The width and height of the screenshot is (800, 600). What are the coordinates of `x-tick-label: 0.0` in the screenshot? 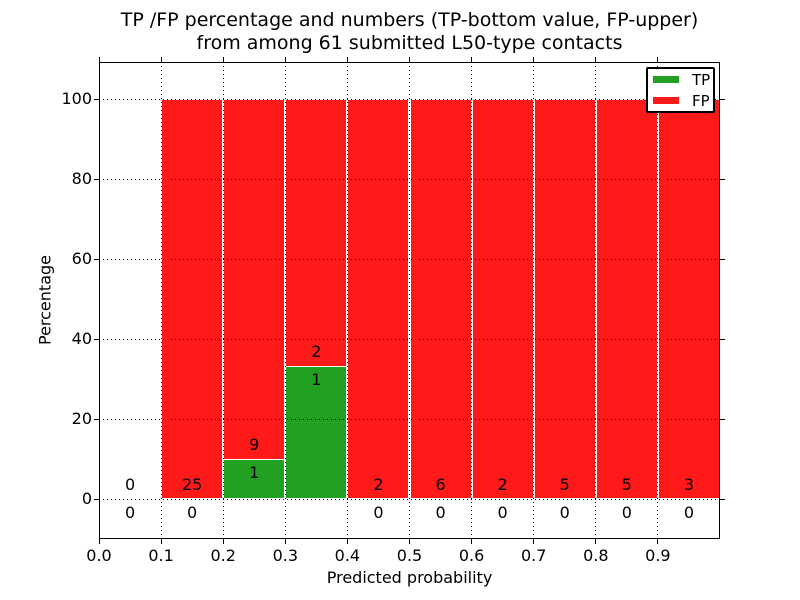 It's located at (99, 555).